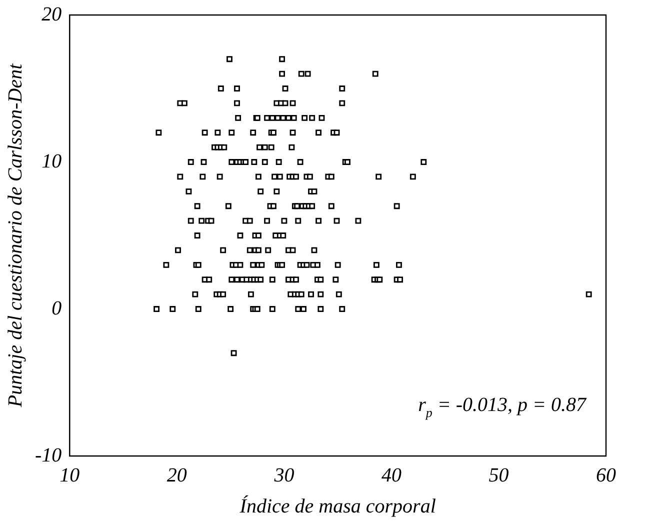 The height and width of the screenshot is (523, 646). Describe the element at coordinates (391, 475) in the screenshot. I see `x-tick-label: 40` at that location.